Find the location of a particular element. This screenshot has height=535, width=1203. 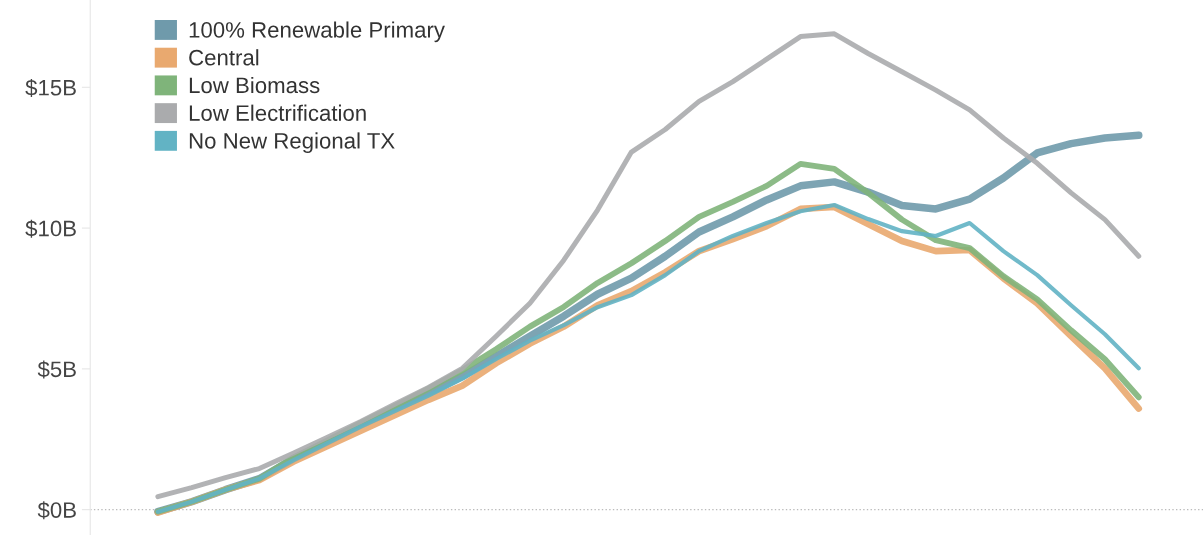

y-tick-label: $10B is located at coordinates (50, 228).